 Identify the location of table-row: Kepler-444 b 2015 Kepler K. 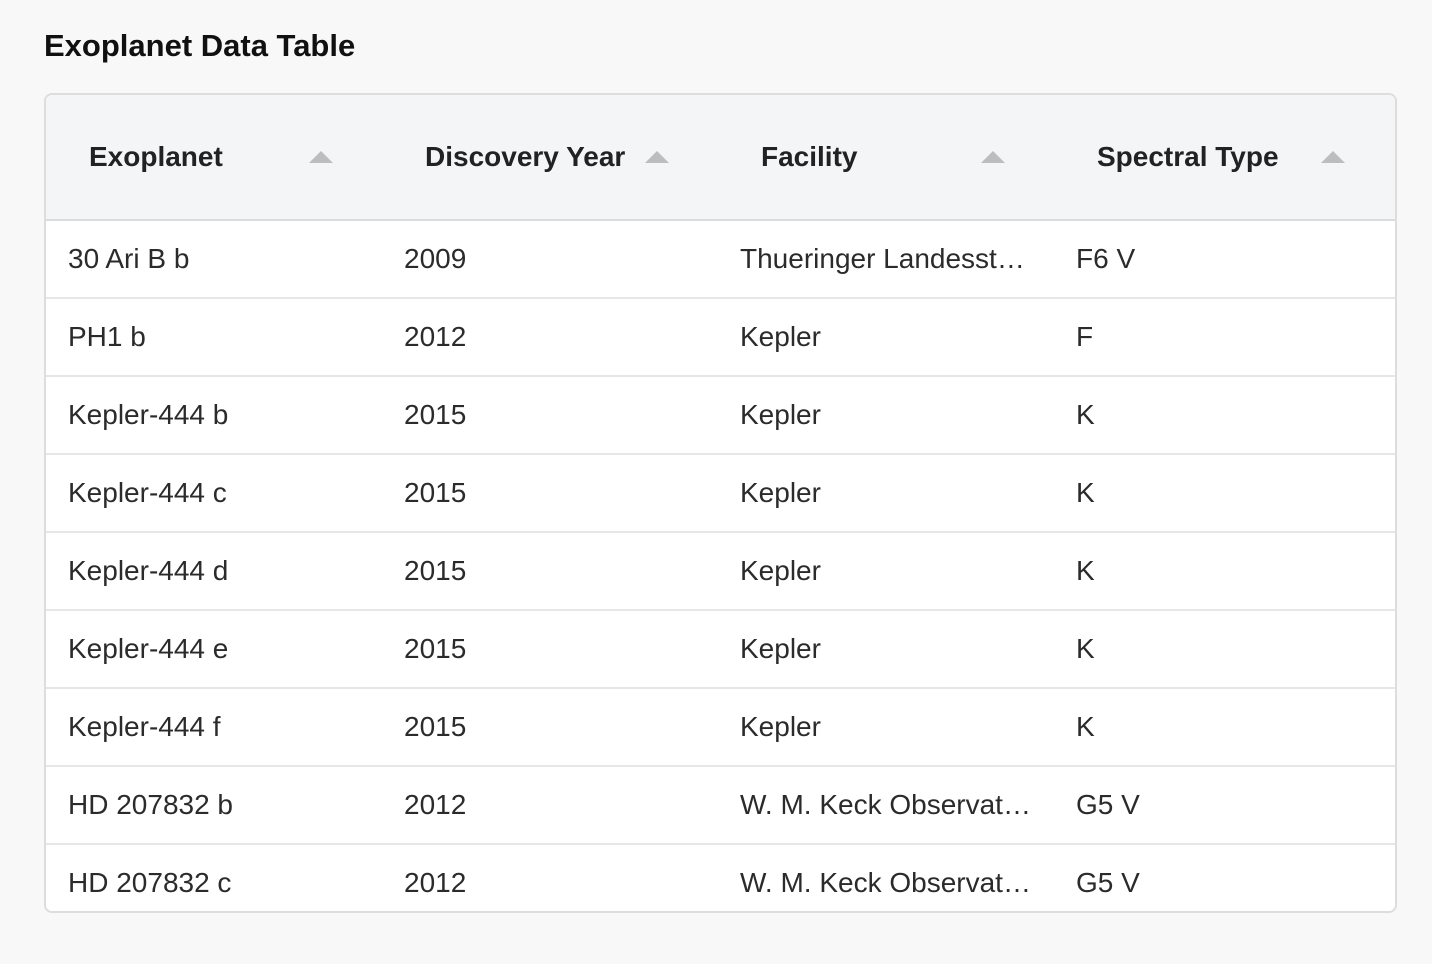
(720, 416).